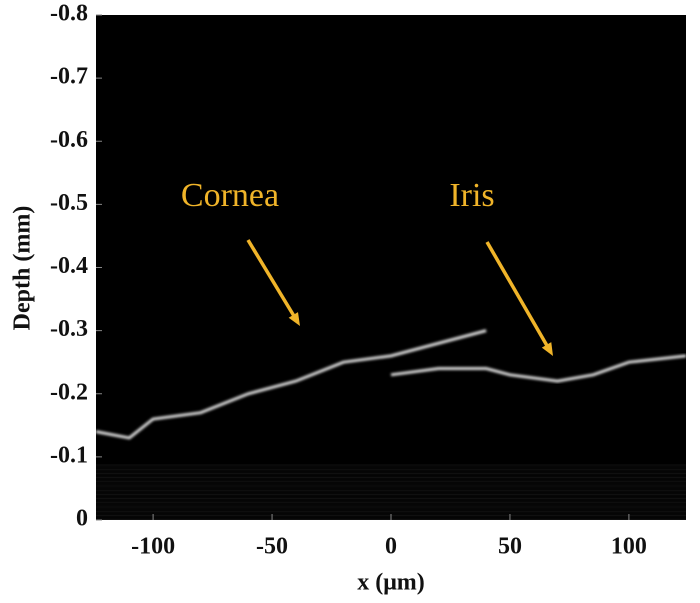 The height and width of the screenshot is (603, 700). What do you see at coordinates (153, 547) in the screenshot?
I see `x-tick-label: -100` at bounding box center [153, 547].